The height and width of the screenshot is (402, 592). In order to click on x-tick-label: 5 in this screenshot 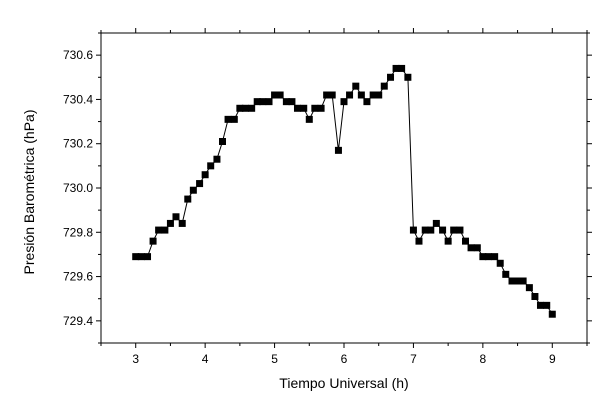, I will do `click(274, 359)`.